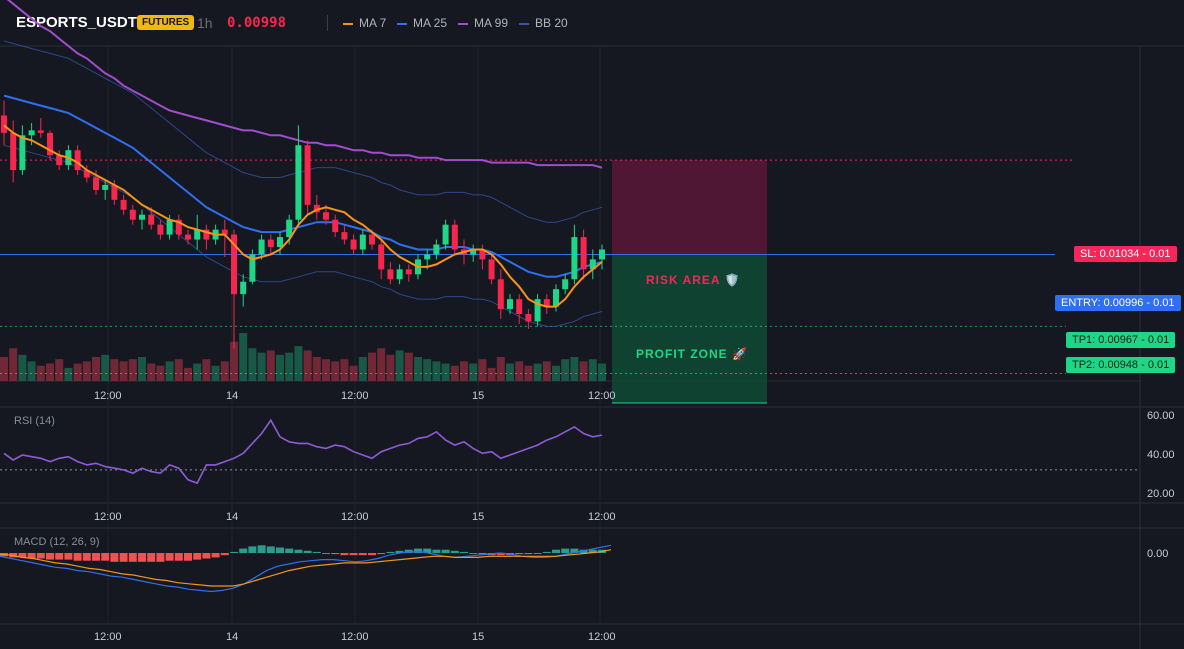  I want to click on x-tick-3: 12:00, so click(355, 396).